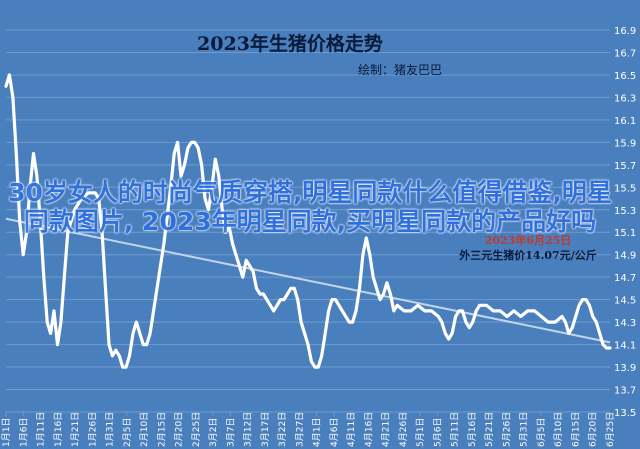  I want to click on annotation-price: 外三元生猪价14.07元/公斤, so click(527, 255).